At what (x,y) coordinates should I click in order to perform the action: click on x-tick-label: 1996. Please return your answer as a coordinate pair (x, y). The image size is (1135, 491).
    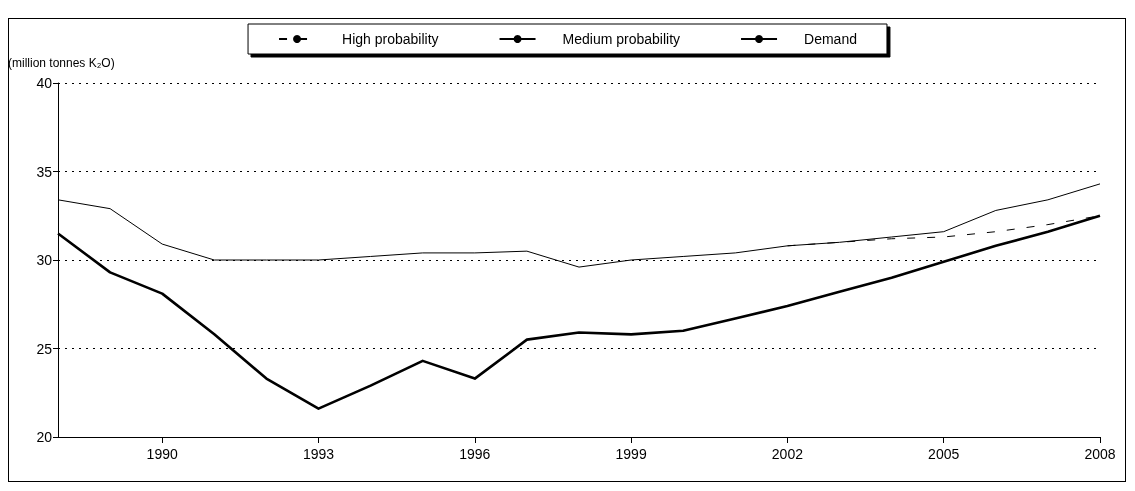
    Looking at the image, I should click on (475, 454).